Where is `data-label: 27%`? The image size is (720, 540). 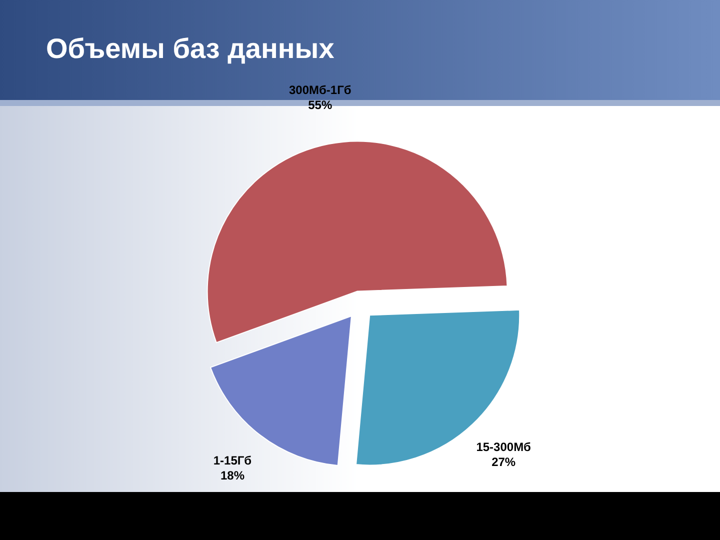
data-label: 27% is located at coordinates (504, 461).